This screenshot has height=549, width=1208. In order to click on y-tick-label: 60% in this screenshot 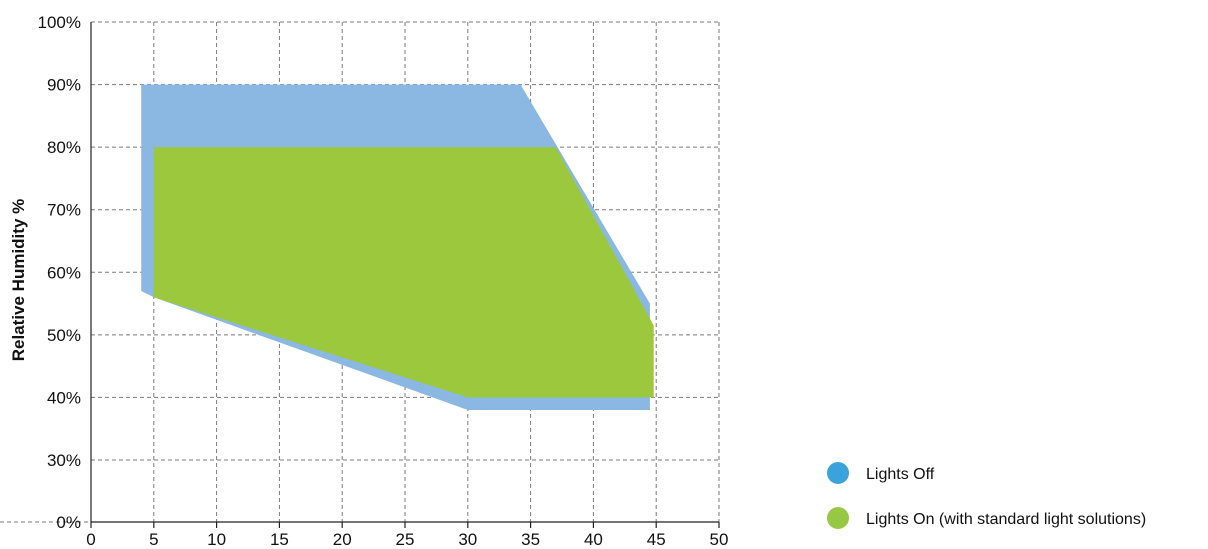, I will do `click(64, 272)`.